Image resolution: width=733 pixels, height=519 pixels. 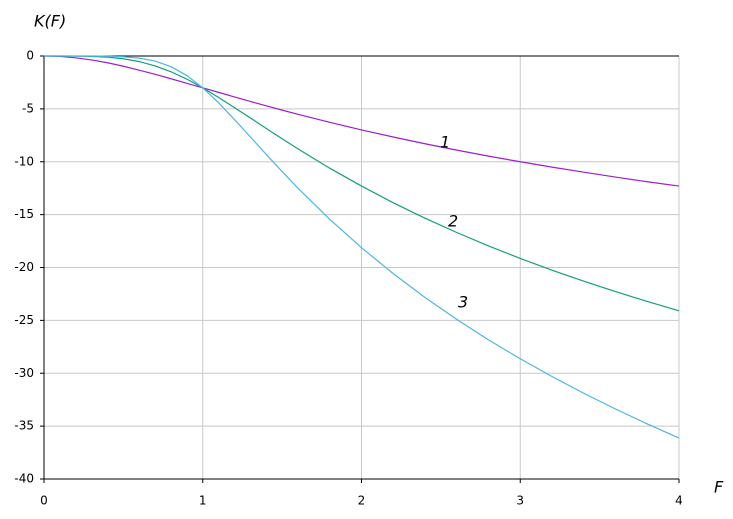 I want to click on series-label: 2, so click(x=453, y=221).